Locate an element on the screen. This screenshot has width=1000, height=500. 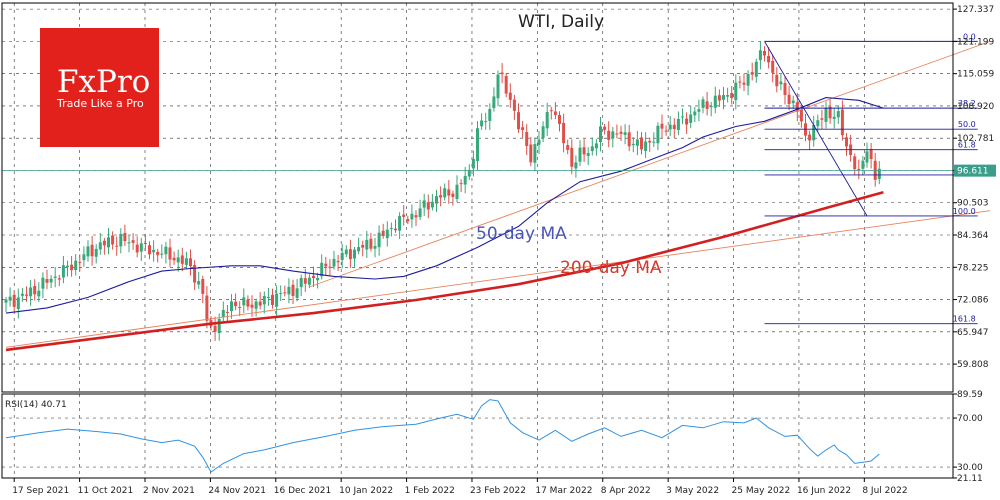
fib-level-label: 38.2 is located at coordinates (967, 103).